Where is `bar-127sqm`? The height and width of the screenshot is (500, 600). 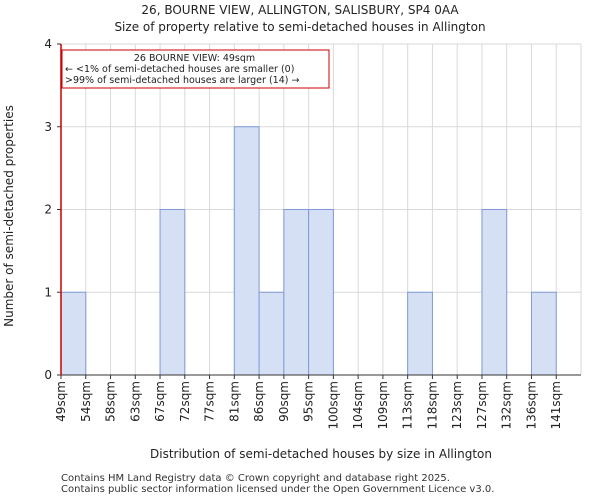 bar-127sqm is located at coordinates (494, 292).